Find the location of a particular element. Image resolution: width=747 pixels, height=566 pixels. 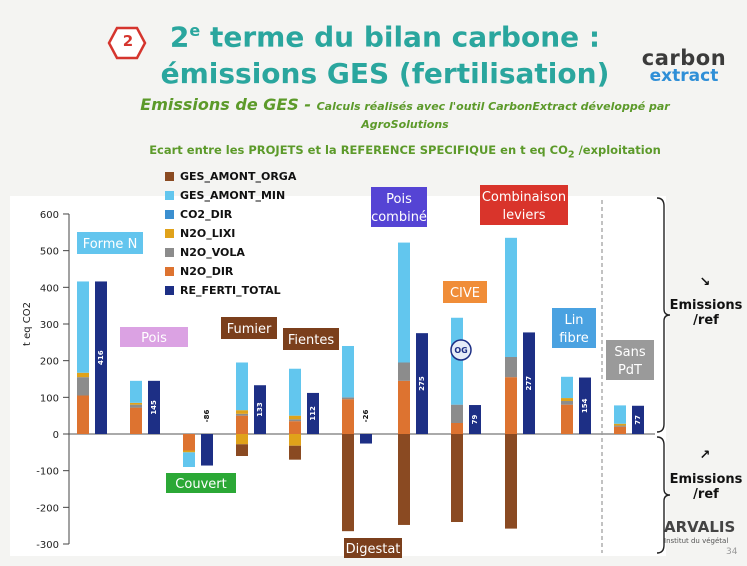

arvalis-logo: ARVALIS is located at coordinates (700, 527).